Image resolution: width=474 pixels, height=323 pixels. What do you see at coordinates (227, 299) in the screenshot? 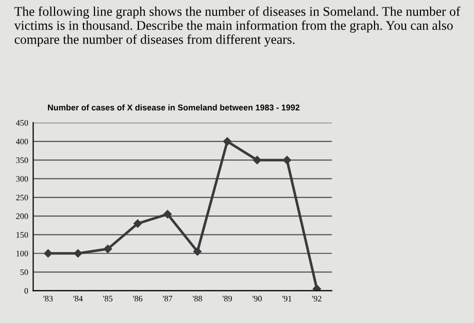
I see `x-tick-label: '89` at bounding box center [227, 299].